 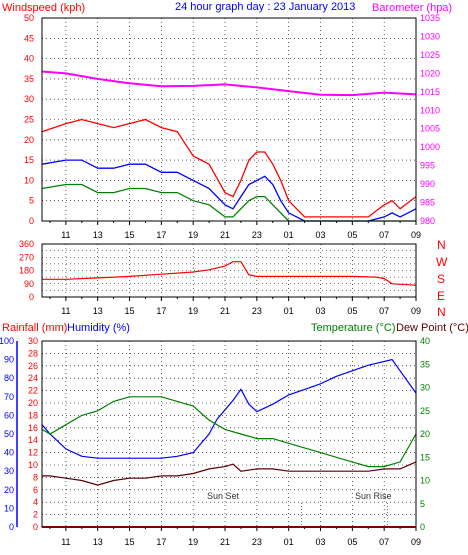 What do you see at coordinates (9, 378) in the screenshot?
I see `humidity-tick-label: 80` at bounding box center [9, 378].